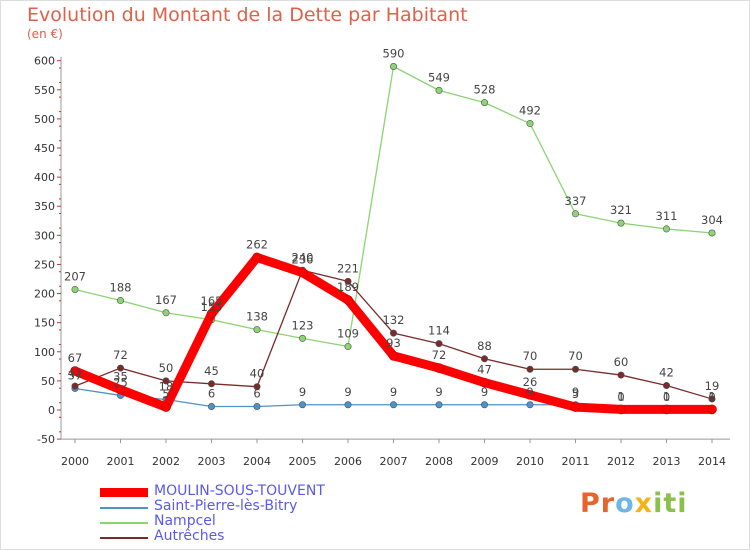 The width and height of the screenshot is (750, 550). I want to click on data-label-1: 37, so click(75, 375).